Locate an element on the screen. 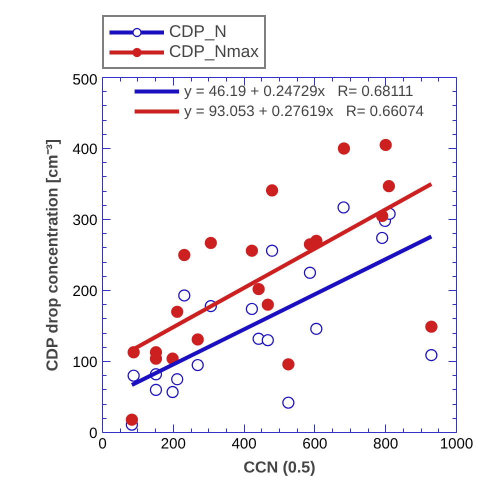 The width and height of the screenshot is (482, 492). y-tick-label: 400 is located at coordinates (85, 149).